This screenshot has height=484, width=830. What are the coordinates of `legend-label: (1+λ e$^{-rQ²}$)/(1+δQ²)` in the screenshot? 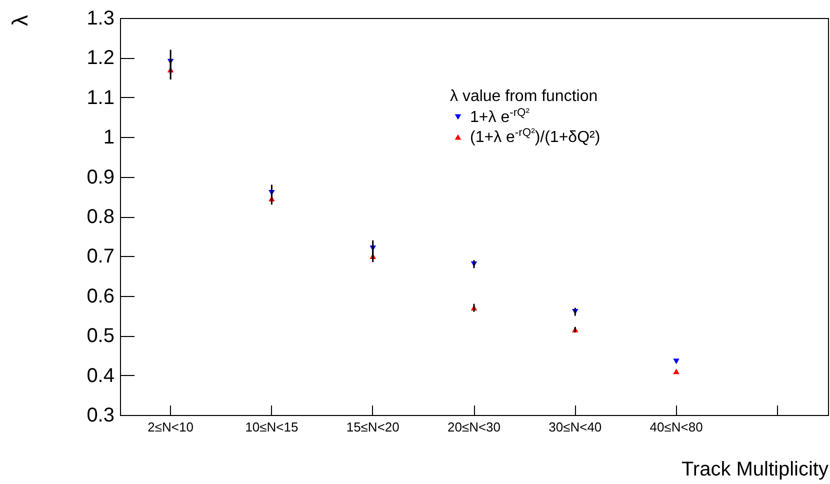 It's located at (535, 136).